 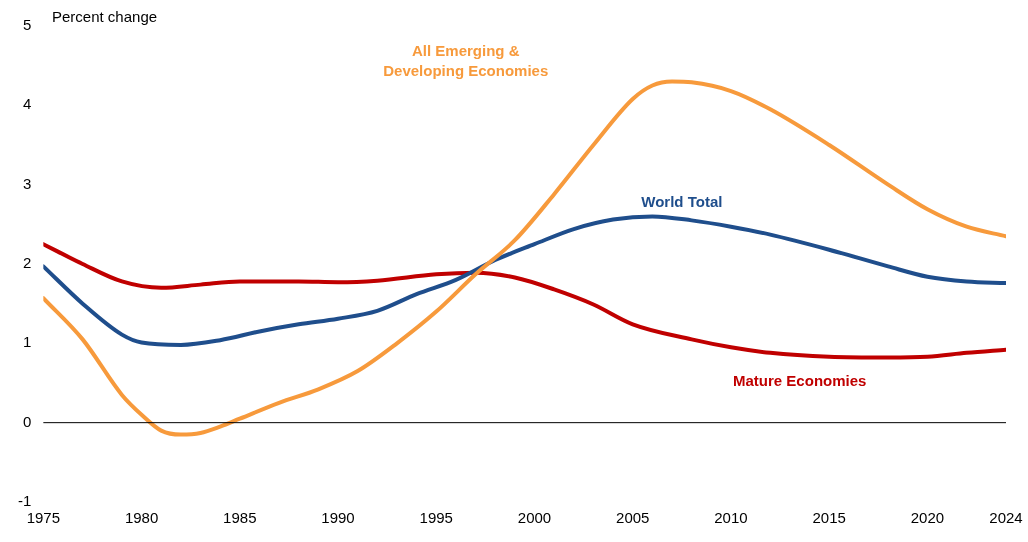 What do you see at coordinates (27, 421) in the screenshot?
I see `y-tick-label: 0` at bounding box center [27, 421].